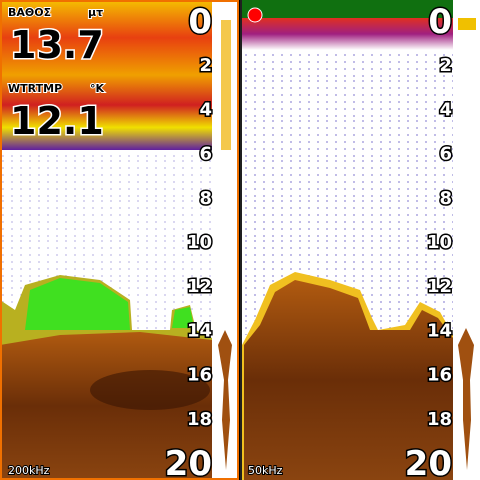 The width and height of the screenshot is (480, 480). What do you see at coordinates (57, 121) in the screenshot?
I see `temp-value: 12.1` at bounding box center [57, 121].